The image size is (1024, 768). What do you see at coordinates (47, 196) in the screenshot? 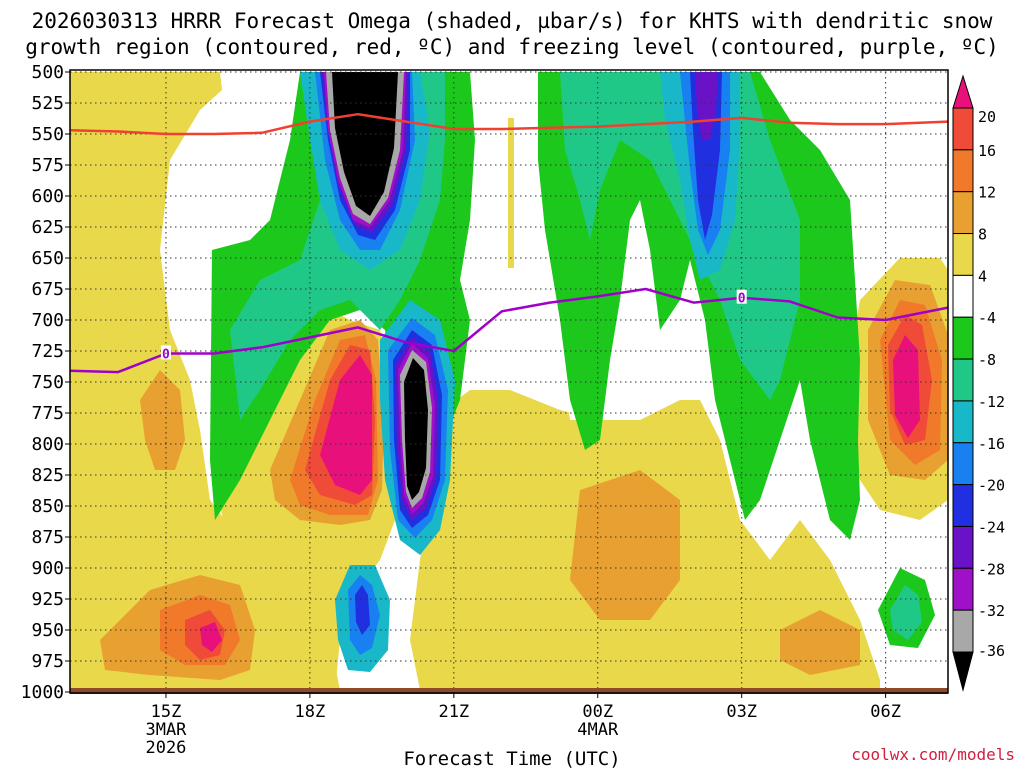
I see `y-tick-label: 600` at bounding box center [47, 196].